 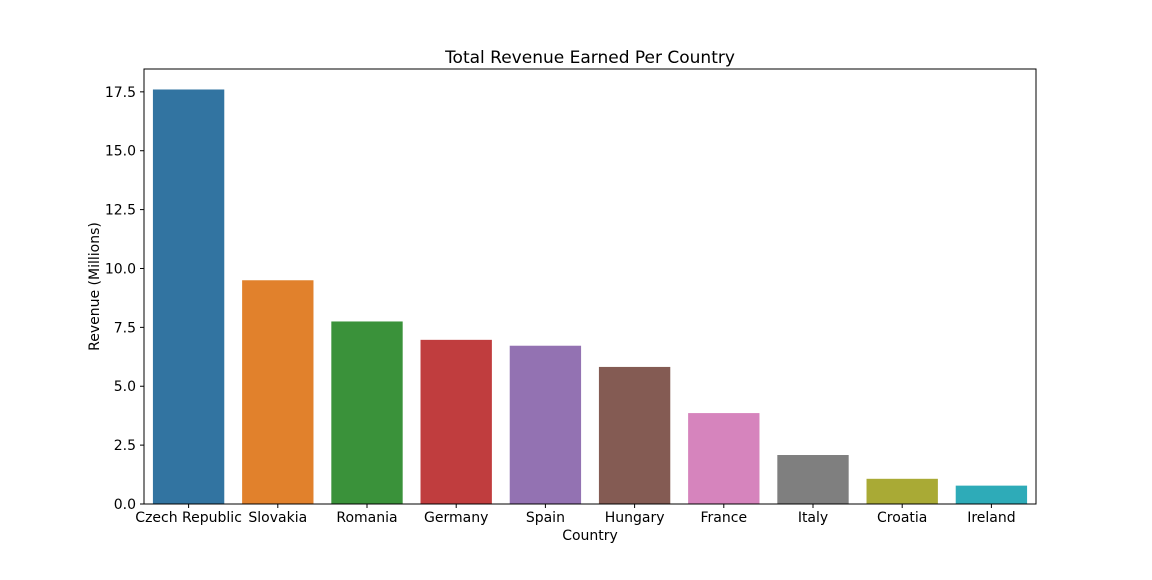 I want to click on x-tick-label: France, so click(x=724, y=518).